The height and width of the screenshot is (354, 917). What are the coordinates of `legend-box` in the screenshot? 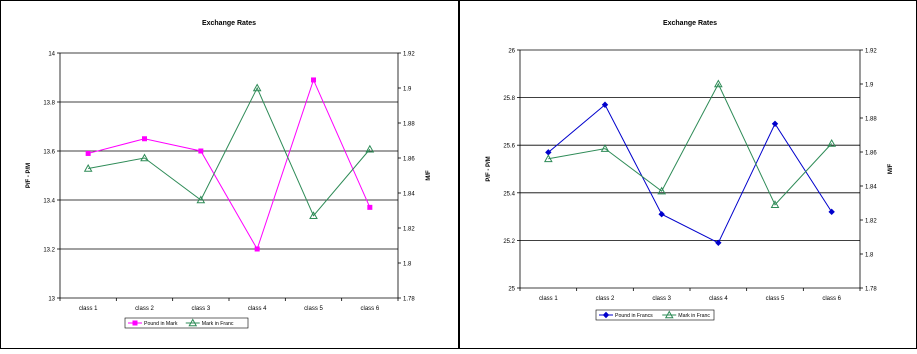 It's located at (655, 315).